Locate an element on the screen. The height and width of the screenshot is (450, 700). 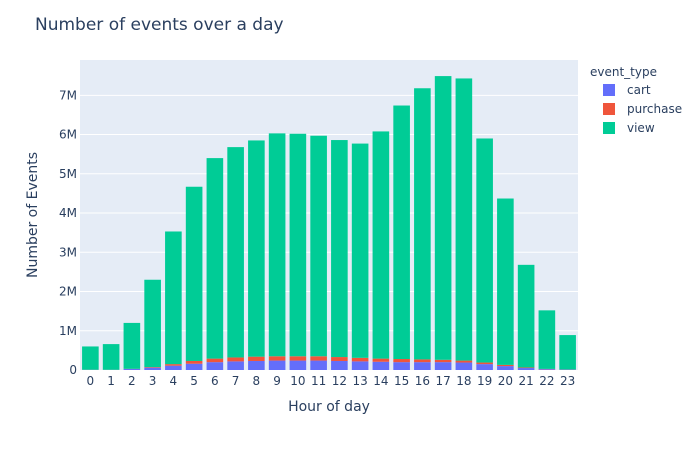
x-tick-label: 12 is located at coordinates (339, 381).